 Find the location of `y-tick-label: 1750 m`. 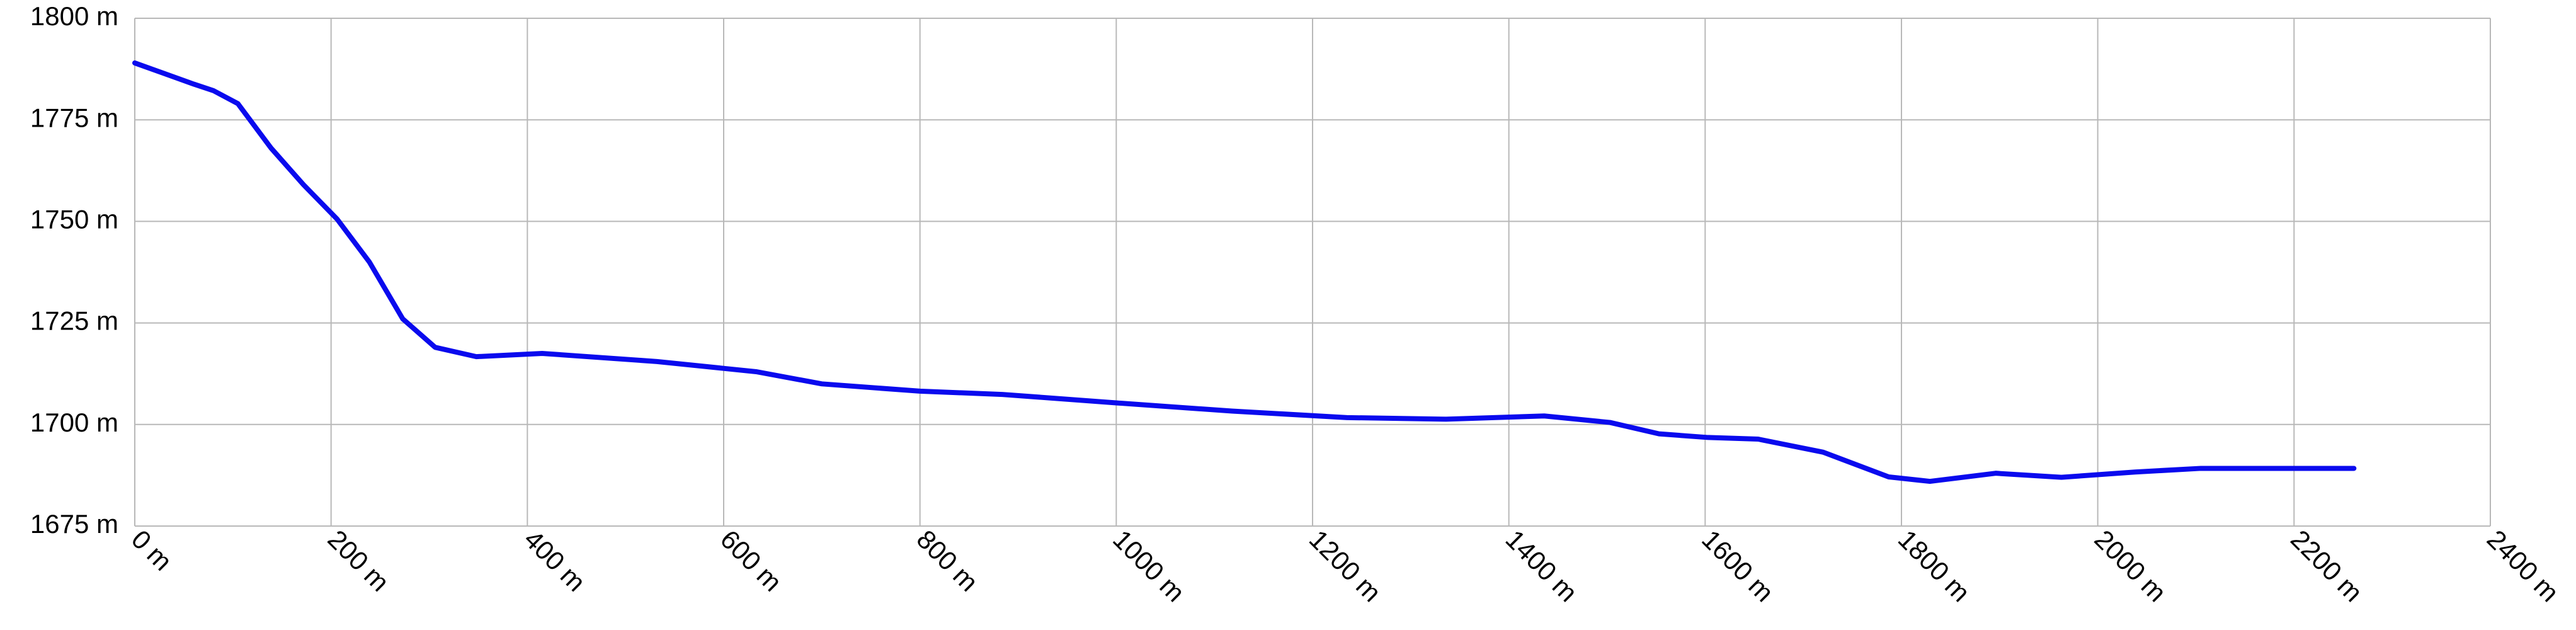

y-tick-label: 1750 m is located at coordinates (74, 219).